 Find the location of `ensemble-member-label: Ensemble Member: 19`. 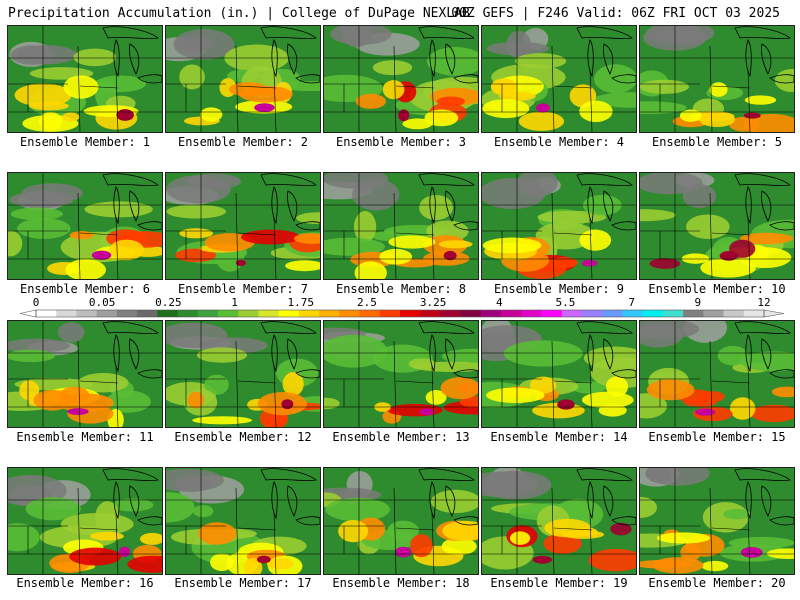

ensemble-member-label: Ensemble Member: 19 is located at coordinates (559, 583).